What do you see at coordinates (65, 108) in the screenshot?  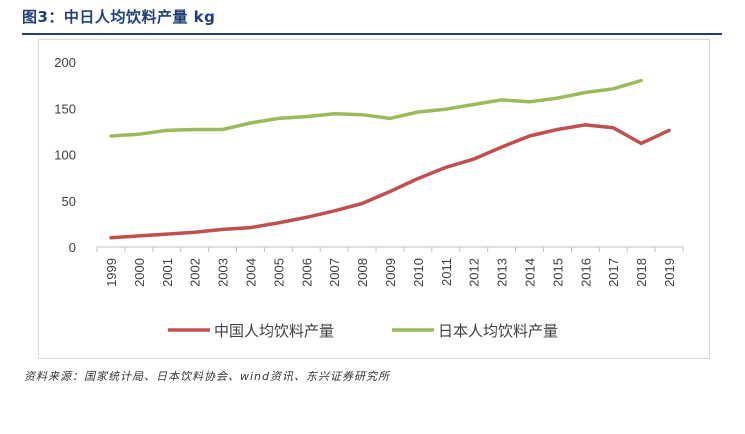 I see `y-tick-label: 150` at bounding box center [65, 108].